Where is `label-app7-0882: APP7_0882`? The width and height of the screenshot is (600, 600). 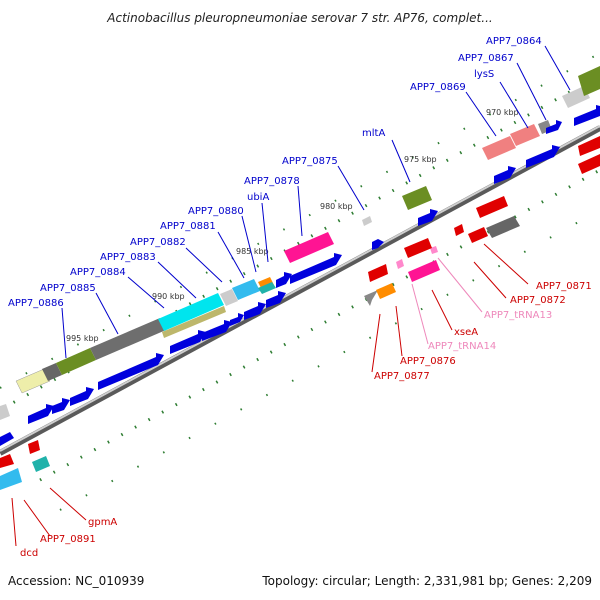 label-app7-0882: APP7_0882 is located at coordinates (158, 242).